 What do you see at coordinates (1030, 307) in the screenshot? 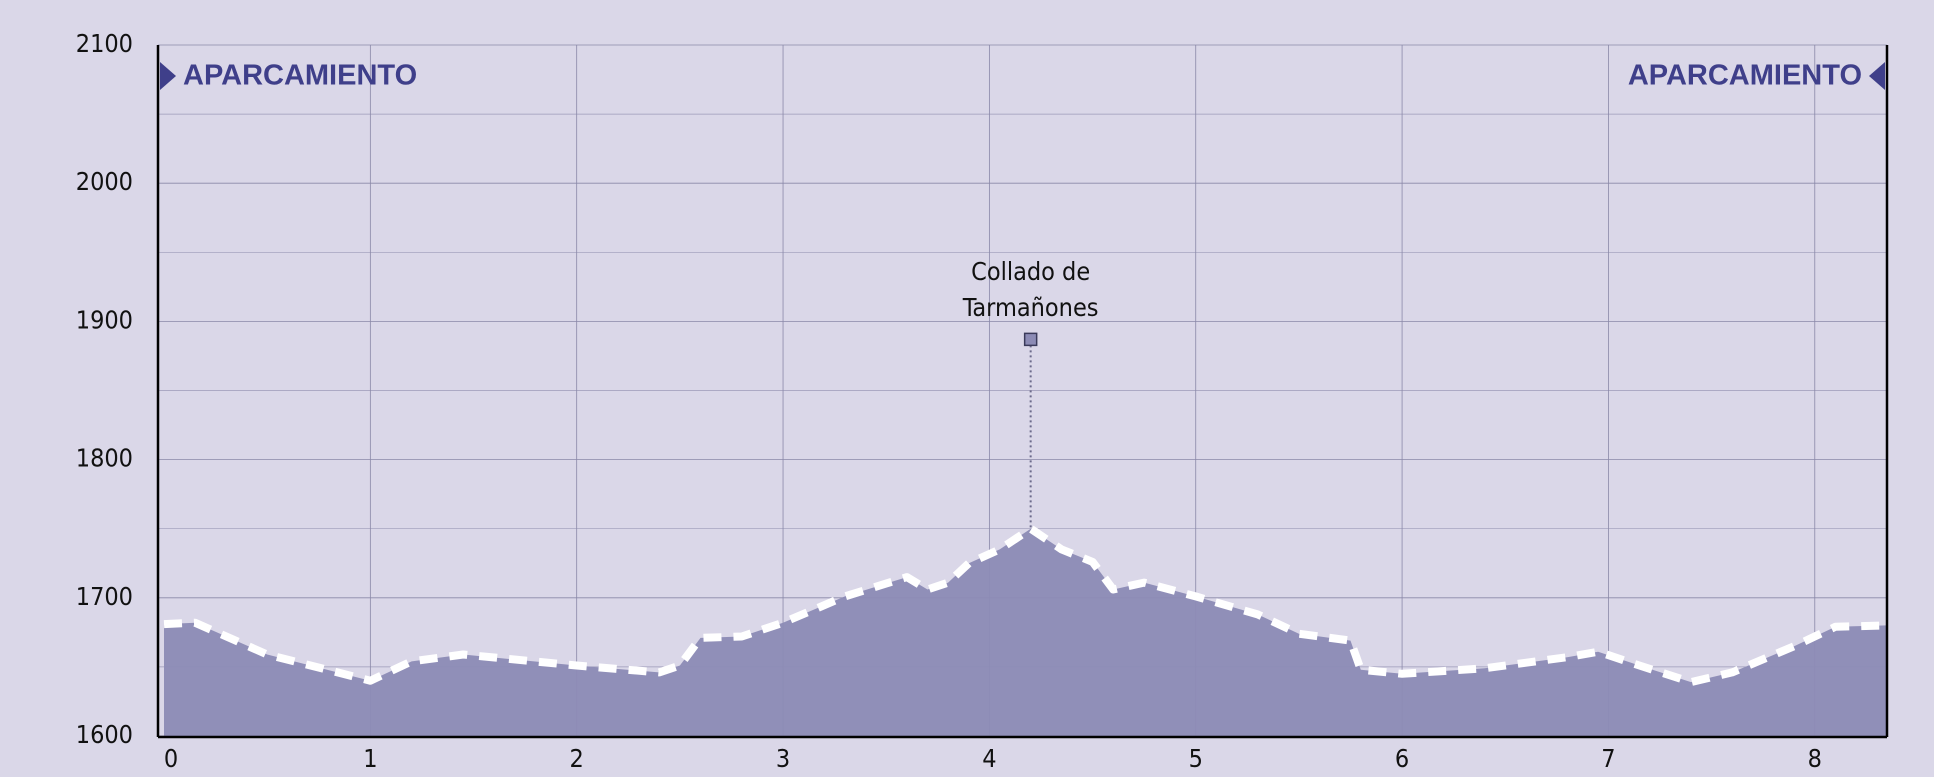
I see `annotation-text: Tarmañones` at bounding box center [1030, 307].